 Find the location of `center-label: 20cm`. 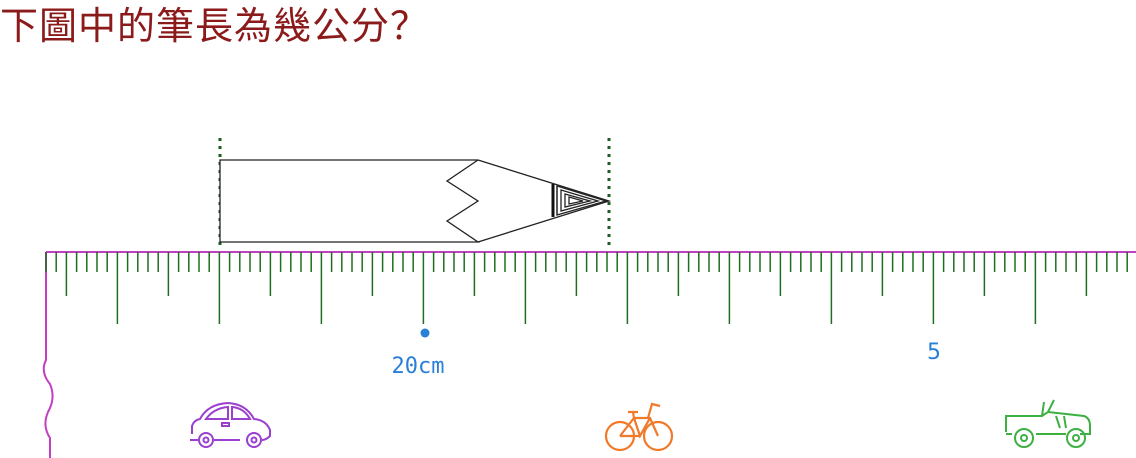

center-label: 20cm is located at coordinates (418, 366).